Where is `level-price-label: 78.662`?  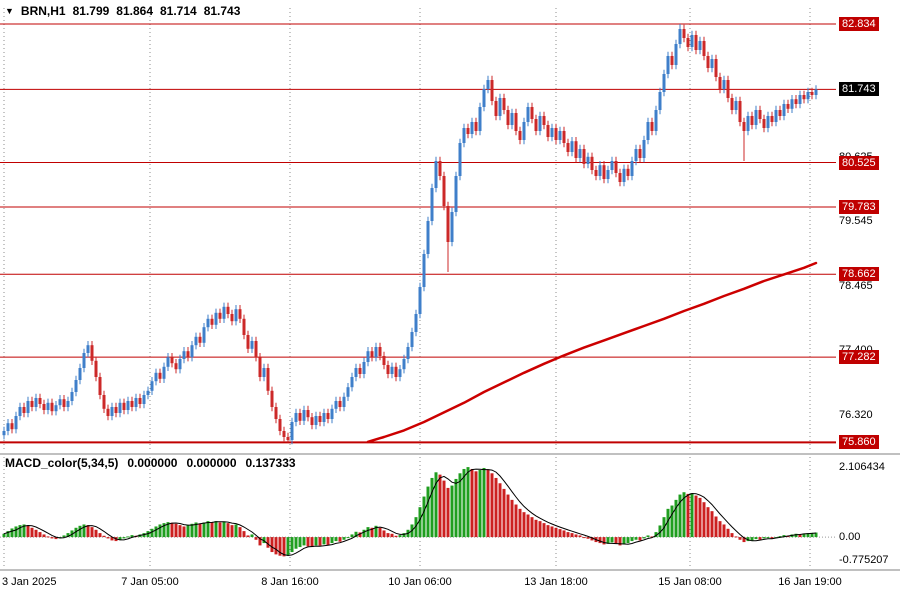 level-price-label: 78.662 is located at coordinates (859, 274).